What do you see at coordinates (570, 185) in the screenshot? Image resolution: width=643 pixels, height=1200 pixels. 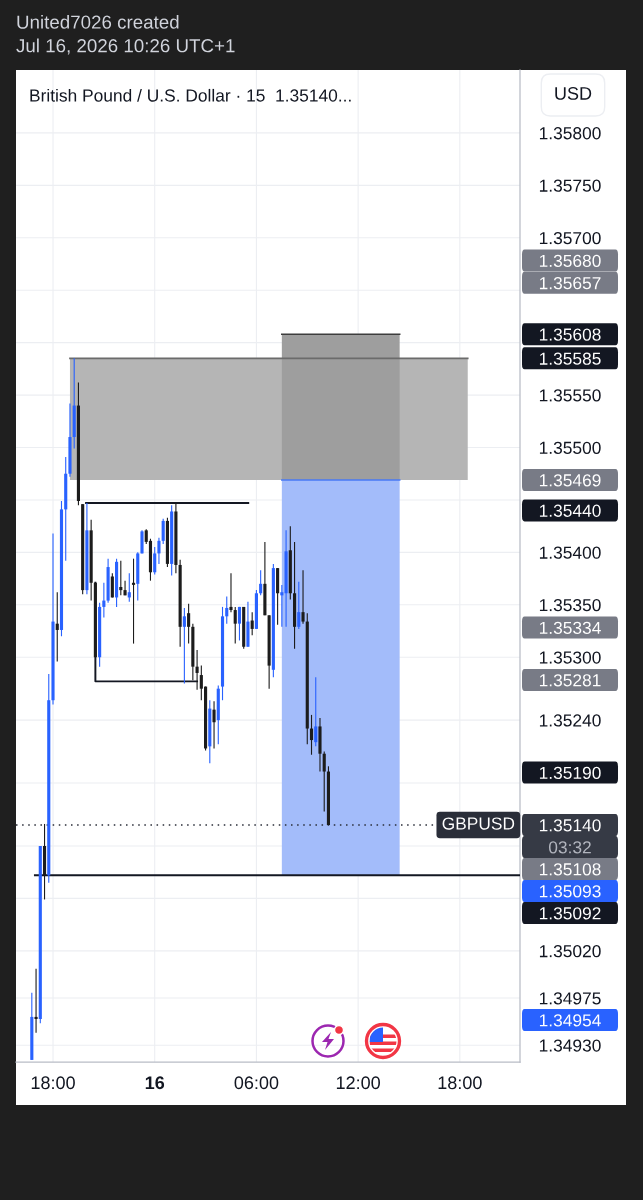 I see `y-tick-label: 1.35750` at bounding box center [570, 185].